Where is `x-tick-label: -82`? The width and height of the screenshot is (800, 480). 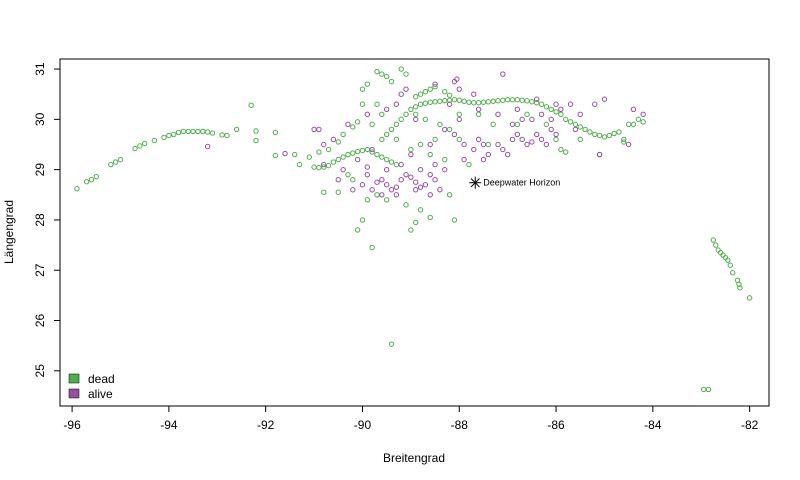
x-tick-label: -82 is located at coordinates (750, 425).